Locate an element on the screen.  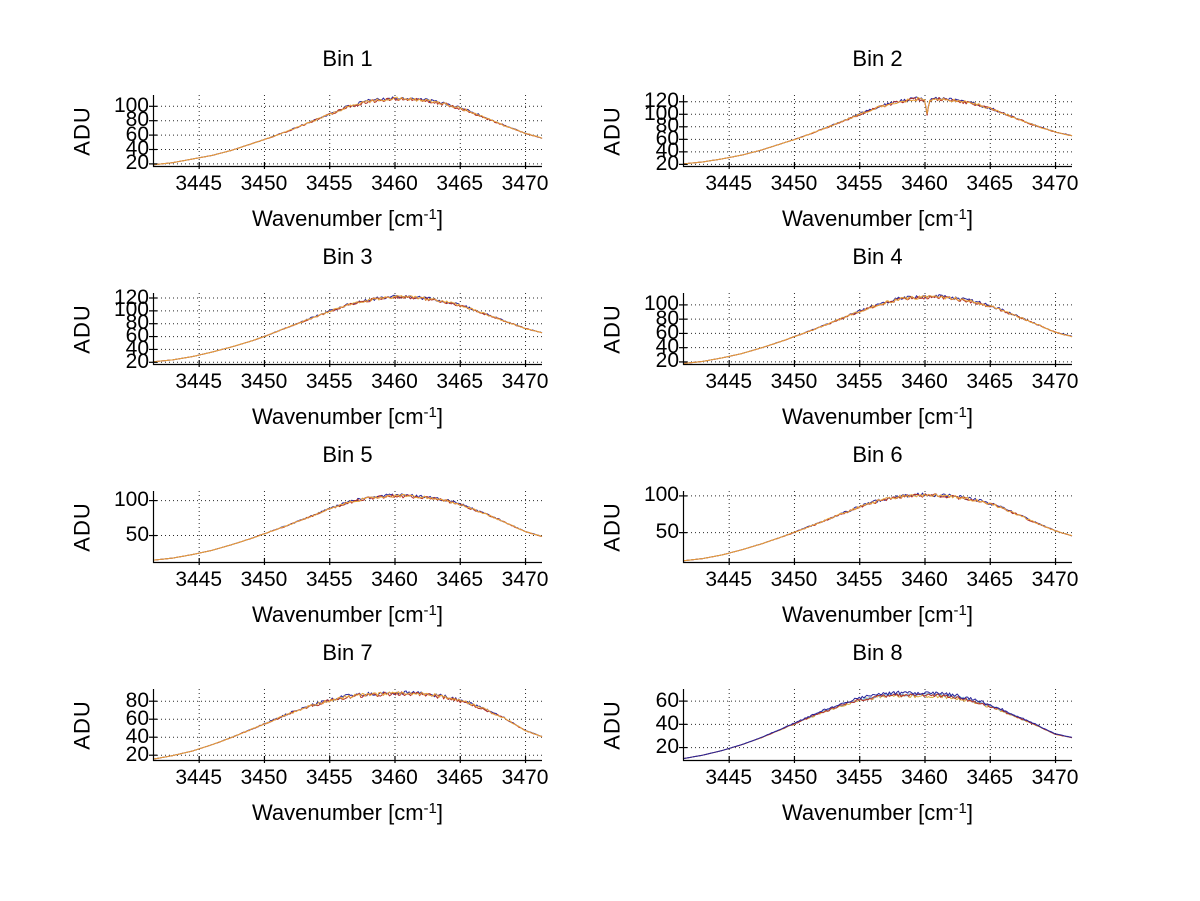
series-line-scan-blue is located at coordinates (877, 527).